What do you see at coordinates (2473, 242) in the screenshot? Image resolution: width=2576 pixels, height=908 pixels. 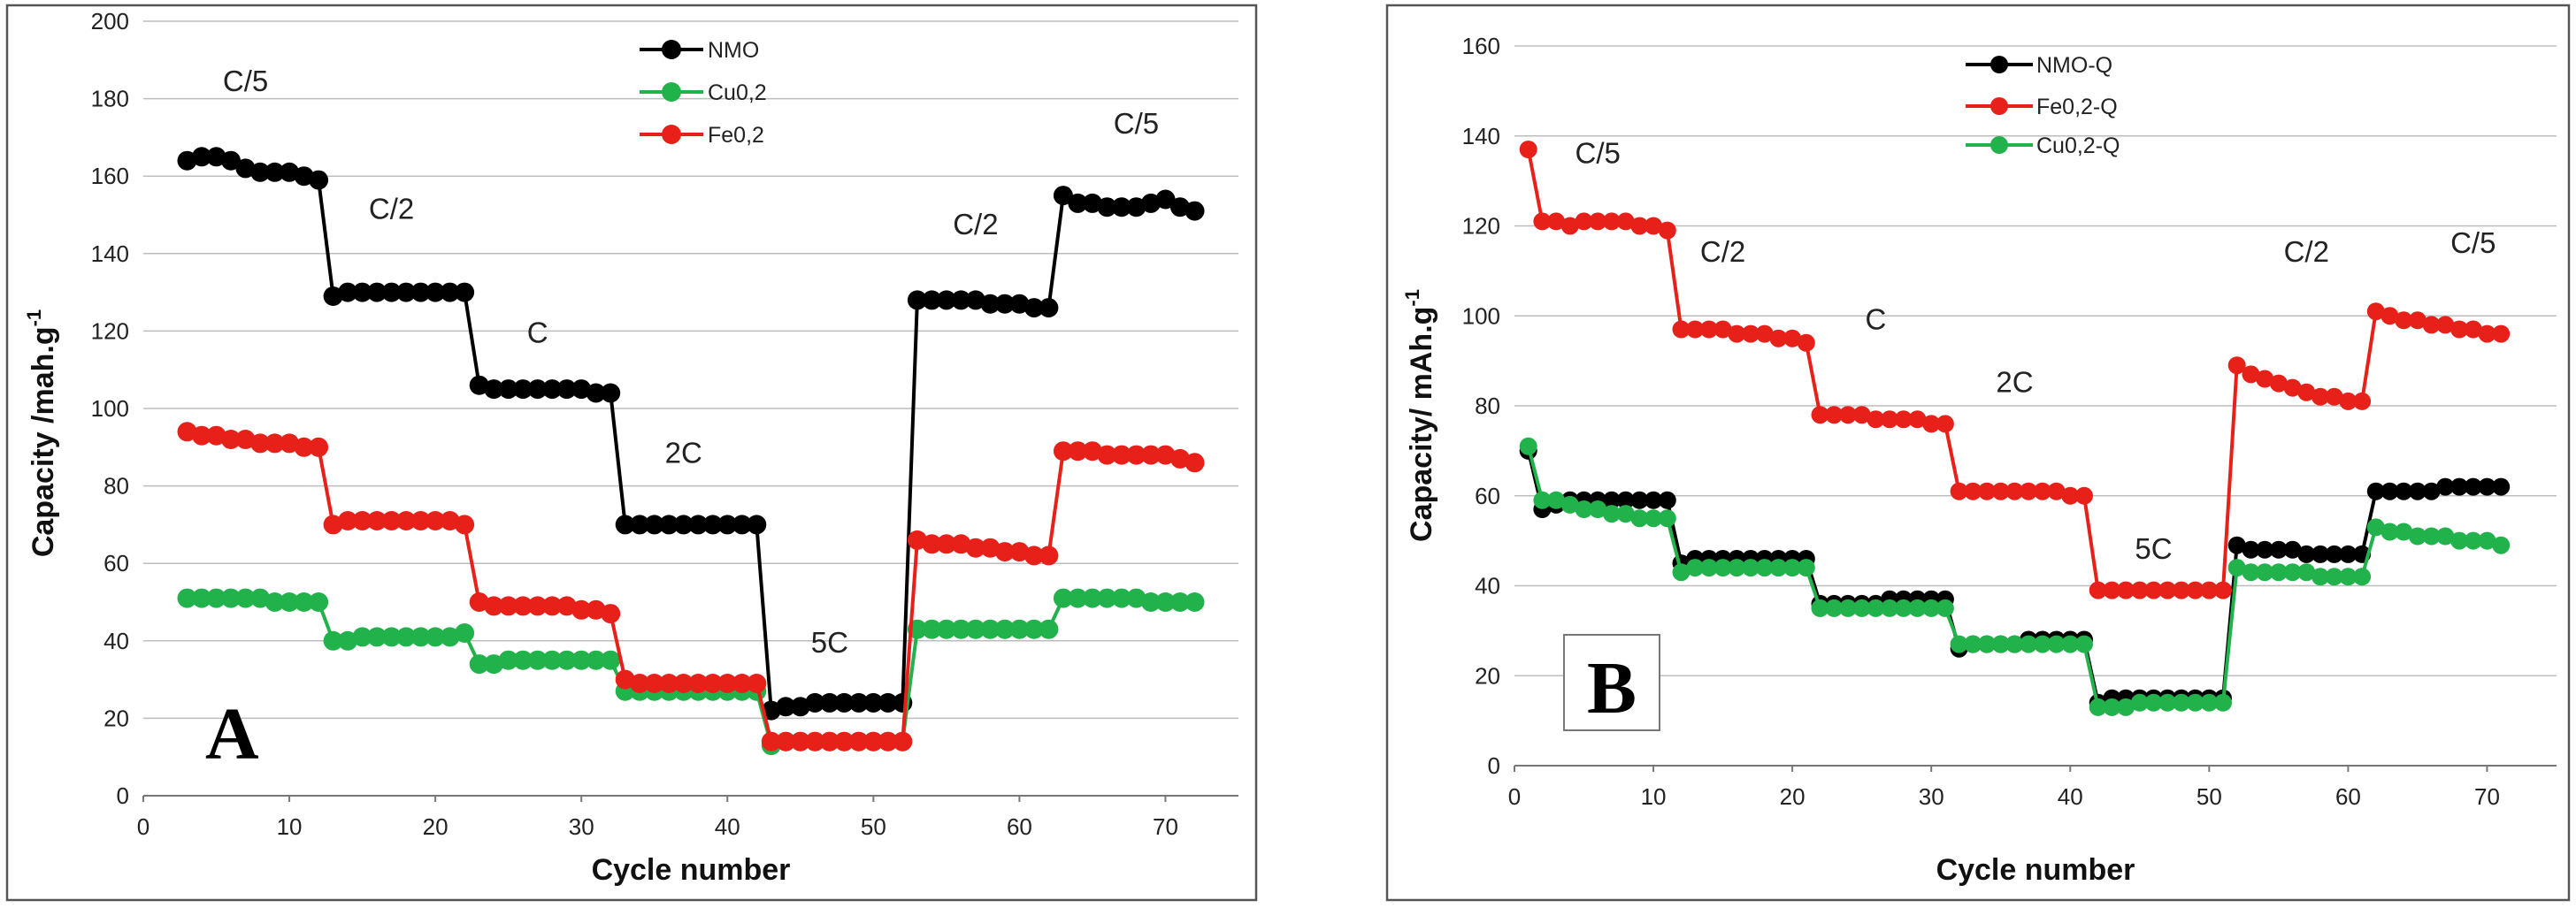 I see `rate-label-b-6: C/5` at bounding box center [2473, 242].